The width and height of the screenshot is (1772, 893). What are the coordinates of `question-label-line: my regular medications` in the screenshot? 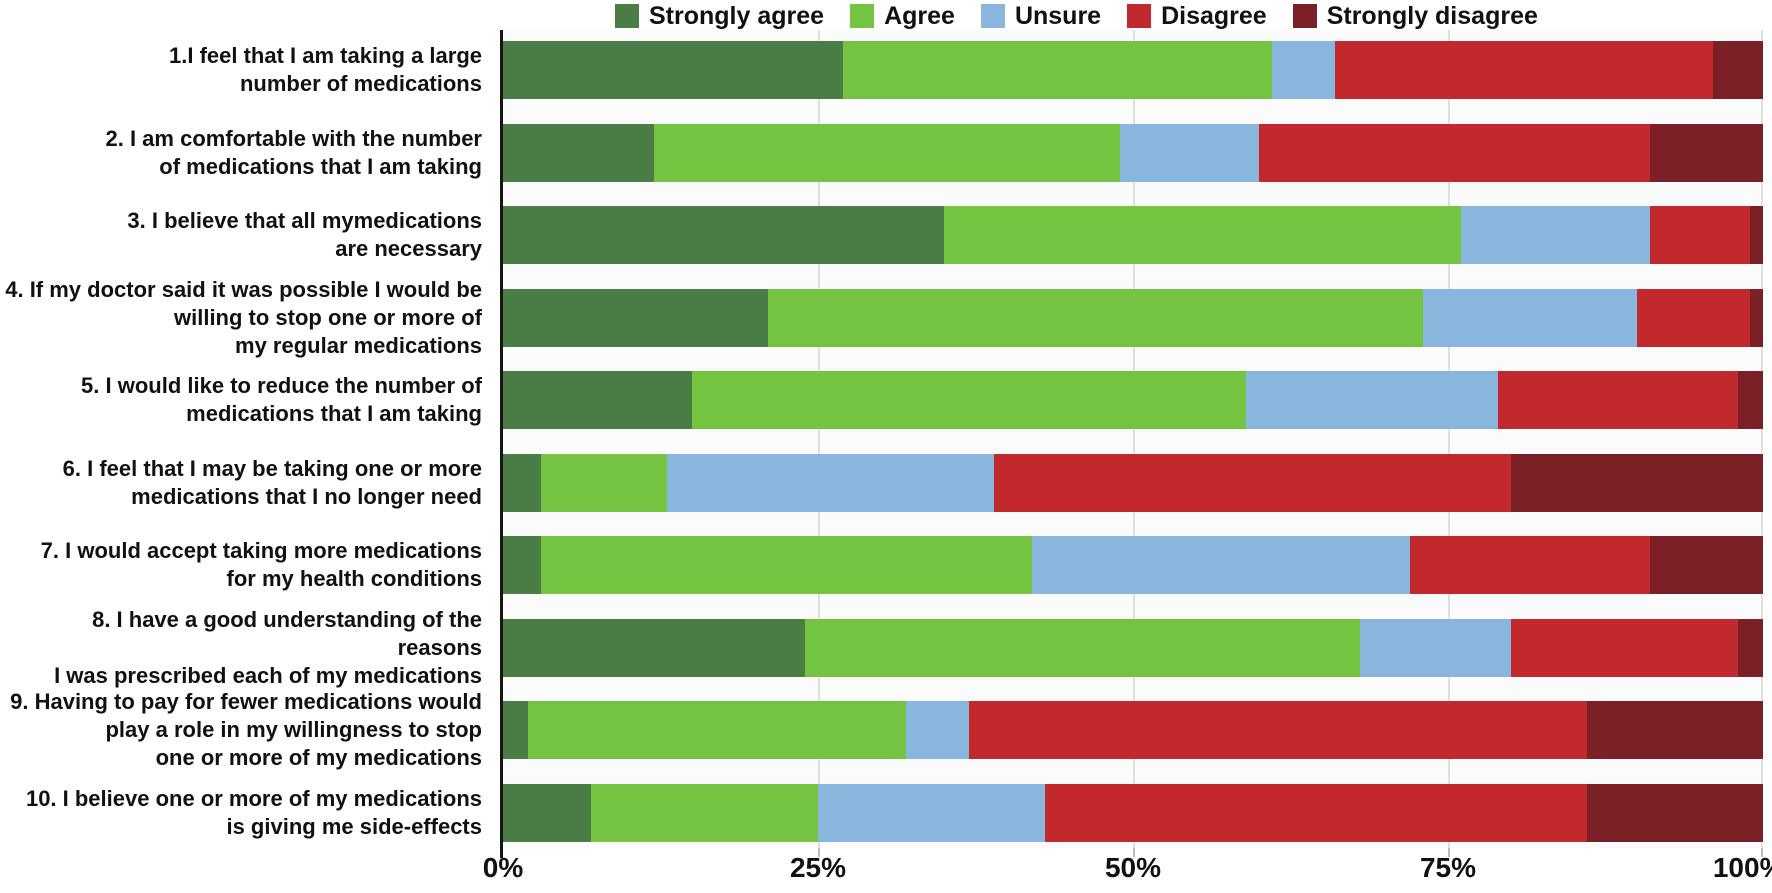 It's located at (358, 345).